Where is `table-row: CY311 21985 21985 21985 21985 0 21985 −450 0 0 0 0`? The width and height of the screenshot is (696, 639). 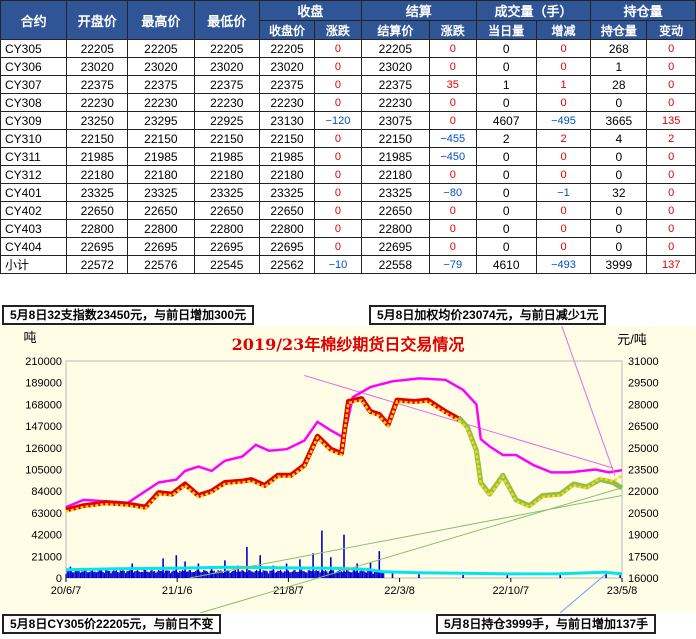 table-row: CY311 21985 21985 21985 21985 0 21985 −450 0 0 0 0 is located at coordinates (348, 156).